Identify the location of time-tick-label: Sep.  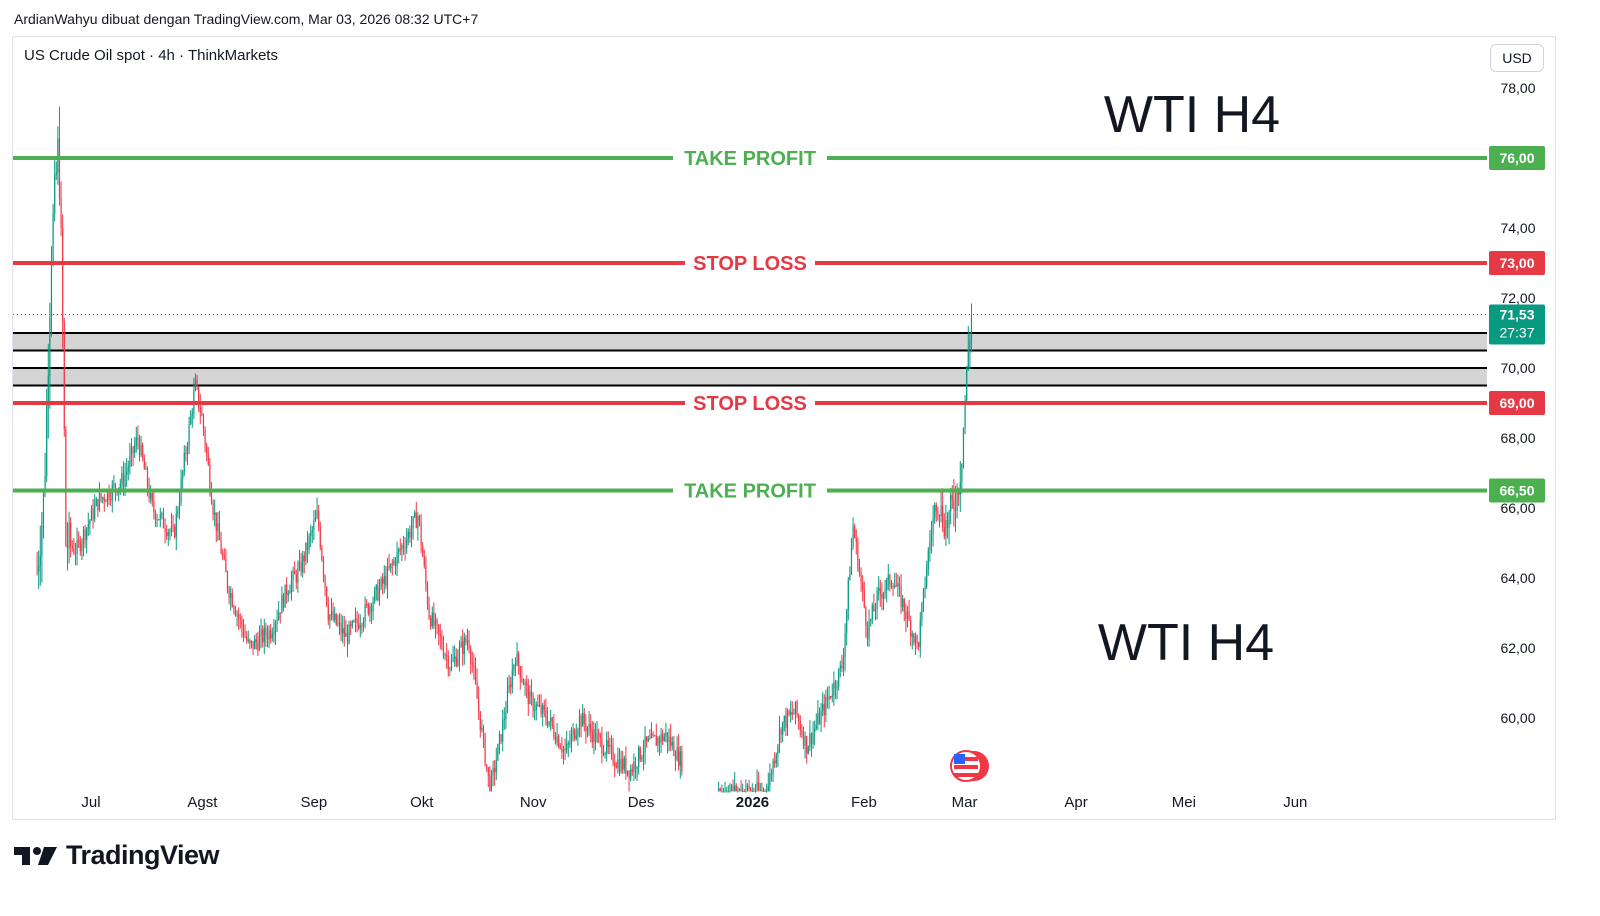
(314, 802).